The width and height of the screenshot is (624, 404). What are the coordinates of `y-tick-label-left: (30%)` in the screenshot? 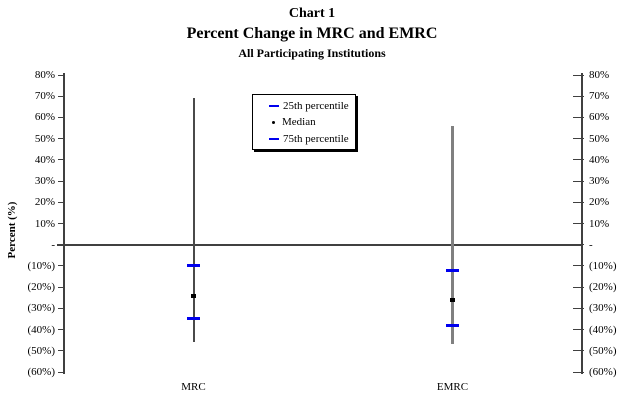 It's located at (41, 308).